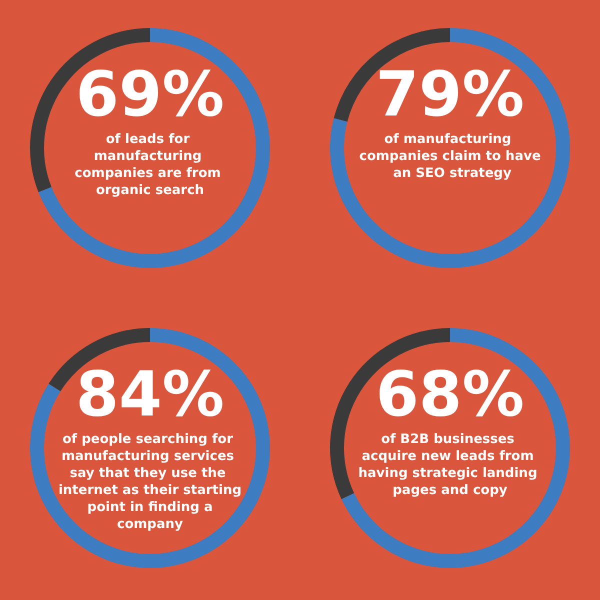  I want to click on text: 84%, so click(150, 394).